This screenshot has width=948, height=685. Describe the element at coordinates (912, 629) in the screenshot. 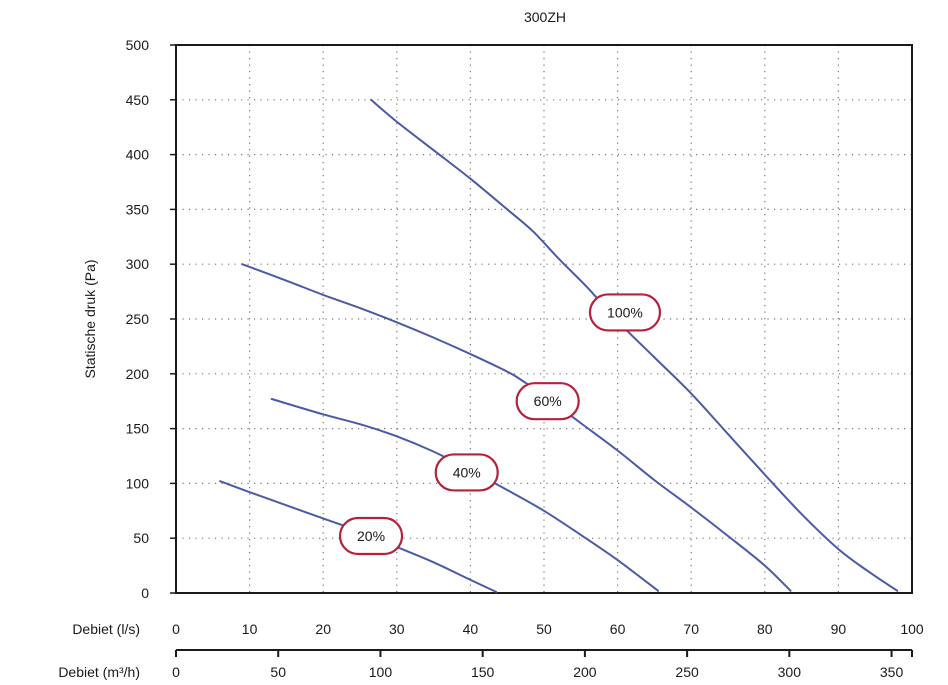

I see `x-tick-label-ls: 100` at that location.